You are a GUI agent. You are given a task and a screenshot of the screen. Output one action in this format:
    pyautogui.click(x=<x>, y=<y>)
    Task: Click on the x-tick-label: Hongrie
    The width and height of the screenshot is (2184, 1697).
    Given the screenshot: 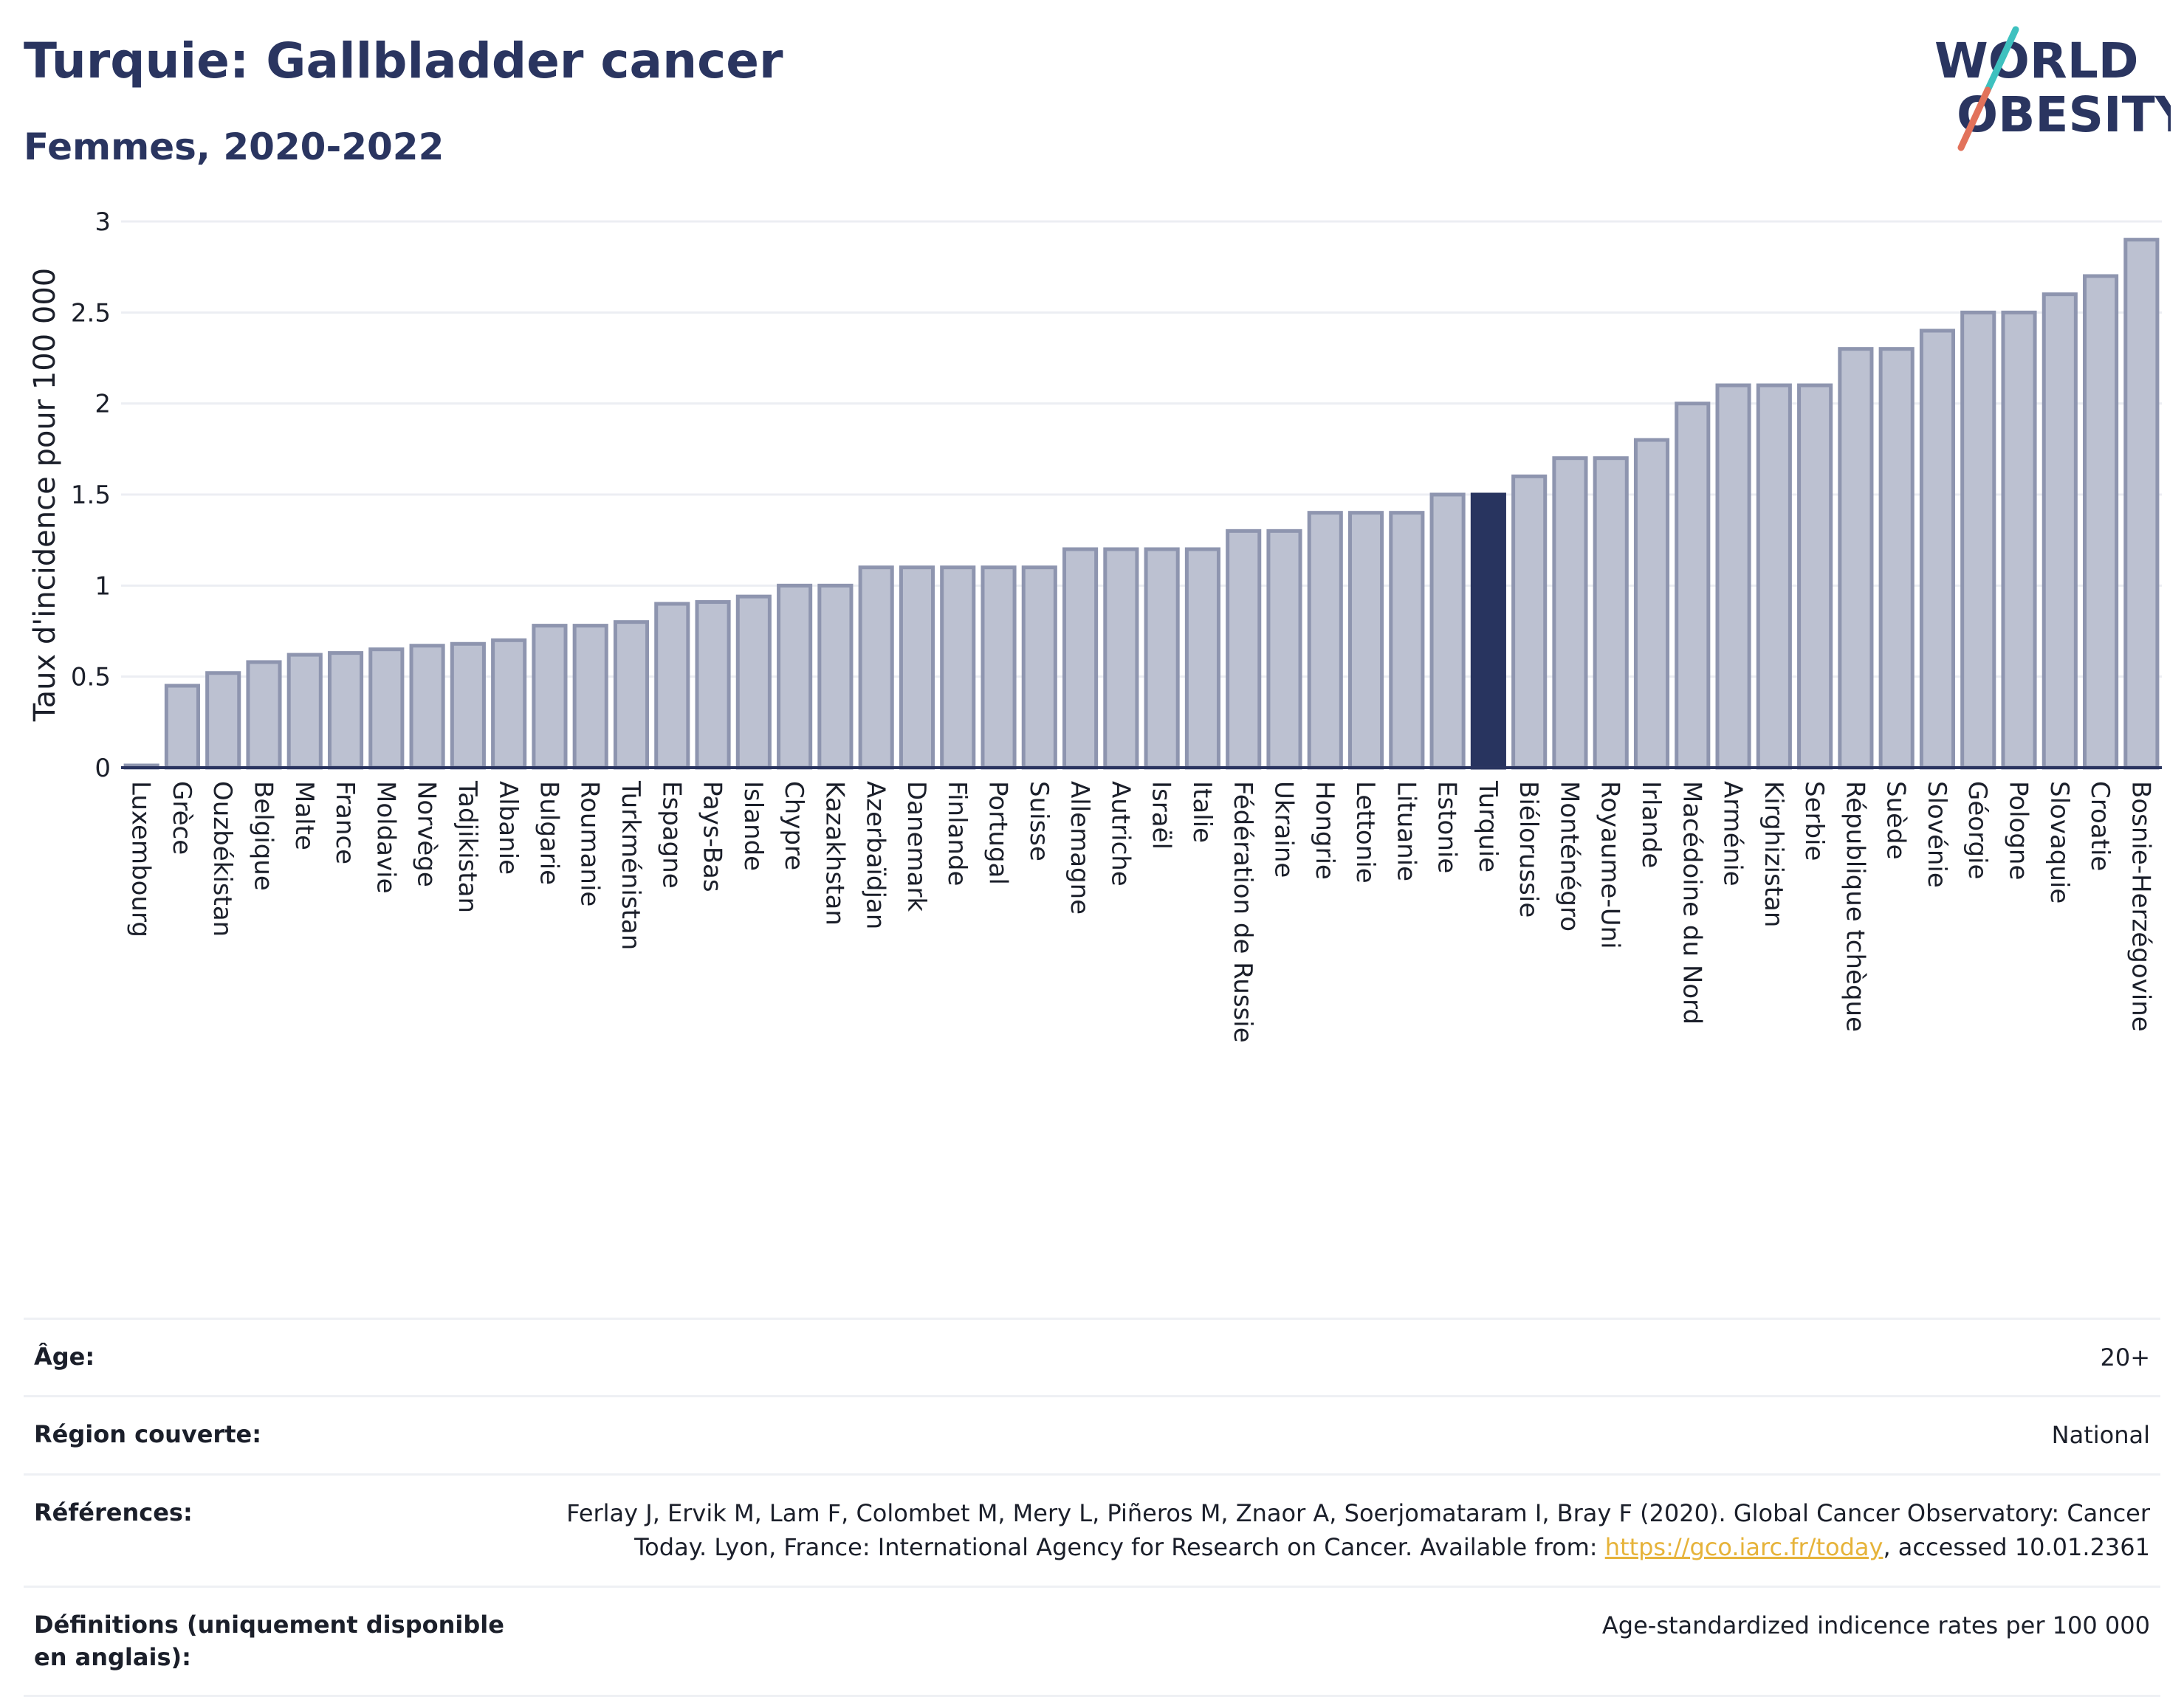 What is the action you would take?
    pyautogui.click(x=1325, y=831)
    